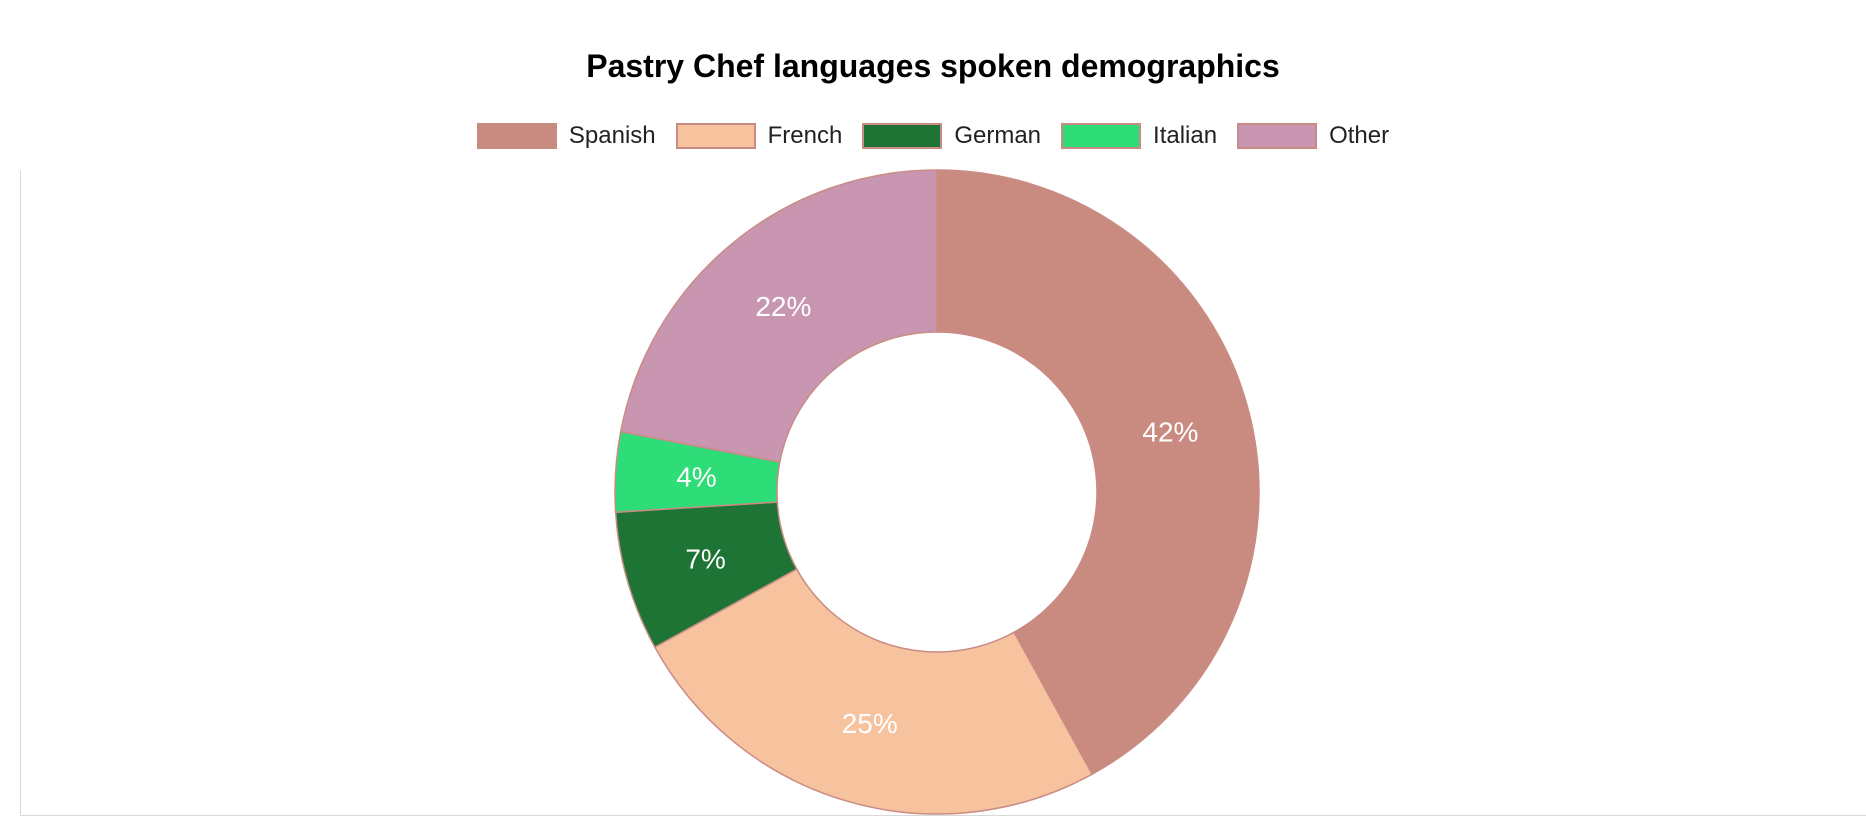 Image resolution: width=1866 pixels, height=818 pixels. What do you see at coordinates (612, 135) in the screenshot?
I see `legend-label-spanish: Spanish` at bounding box center [612, 135].